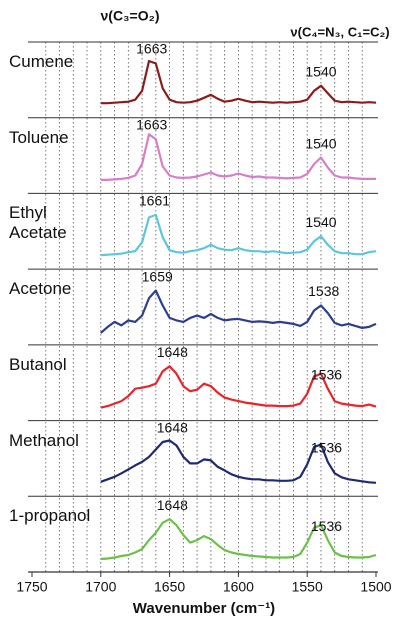  I want to click on annotation: ν(C₄=N₃, C₁=C₂), so click(339, 31).